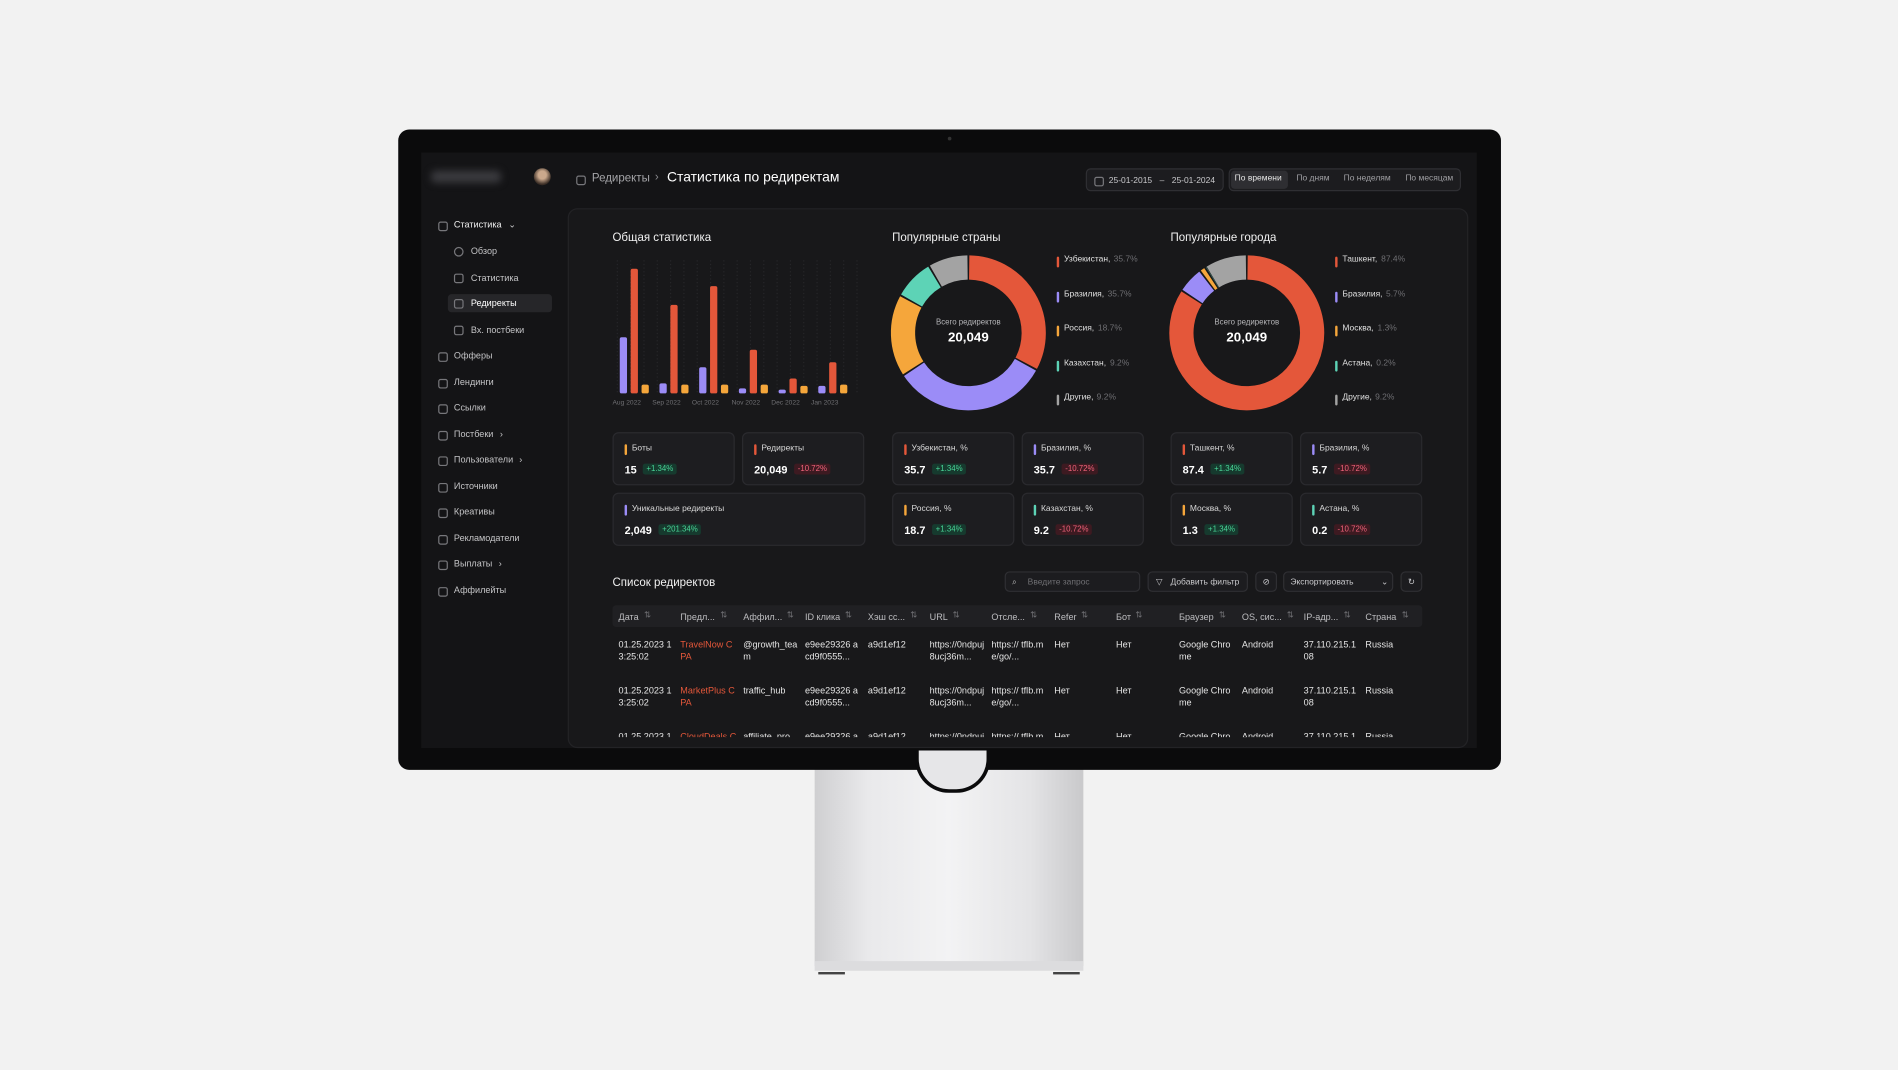 Image resolution: width=1898 pixels, height=1070 pixels. What do you see at coordinates (1196, 617) in the screenshot?
I see `column-header: Браузер` at bounding box center [1196, 617].